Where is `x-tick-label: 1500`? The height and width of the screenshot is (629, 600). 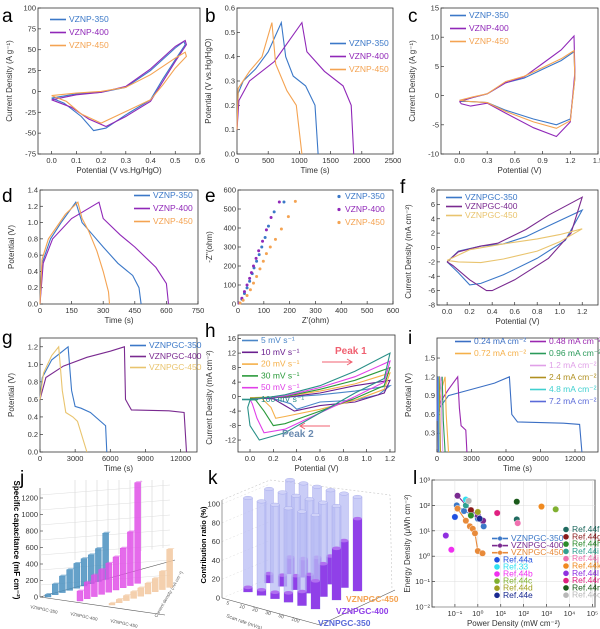 x-tick-label: 1500 is located at coordinates (330, 160).